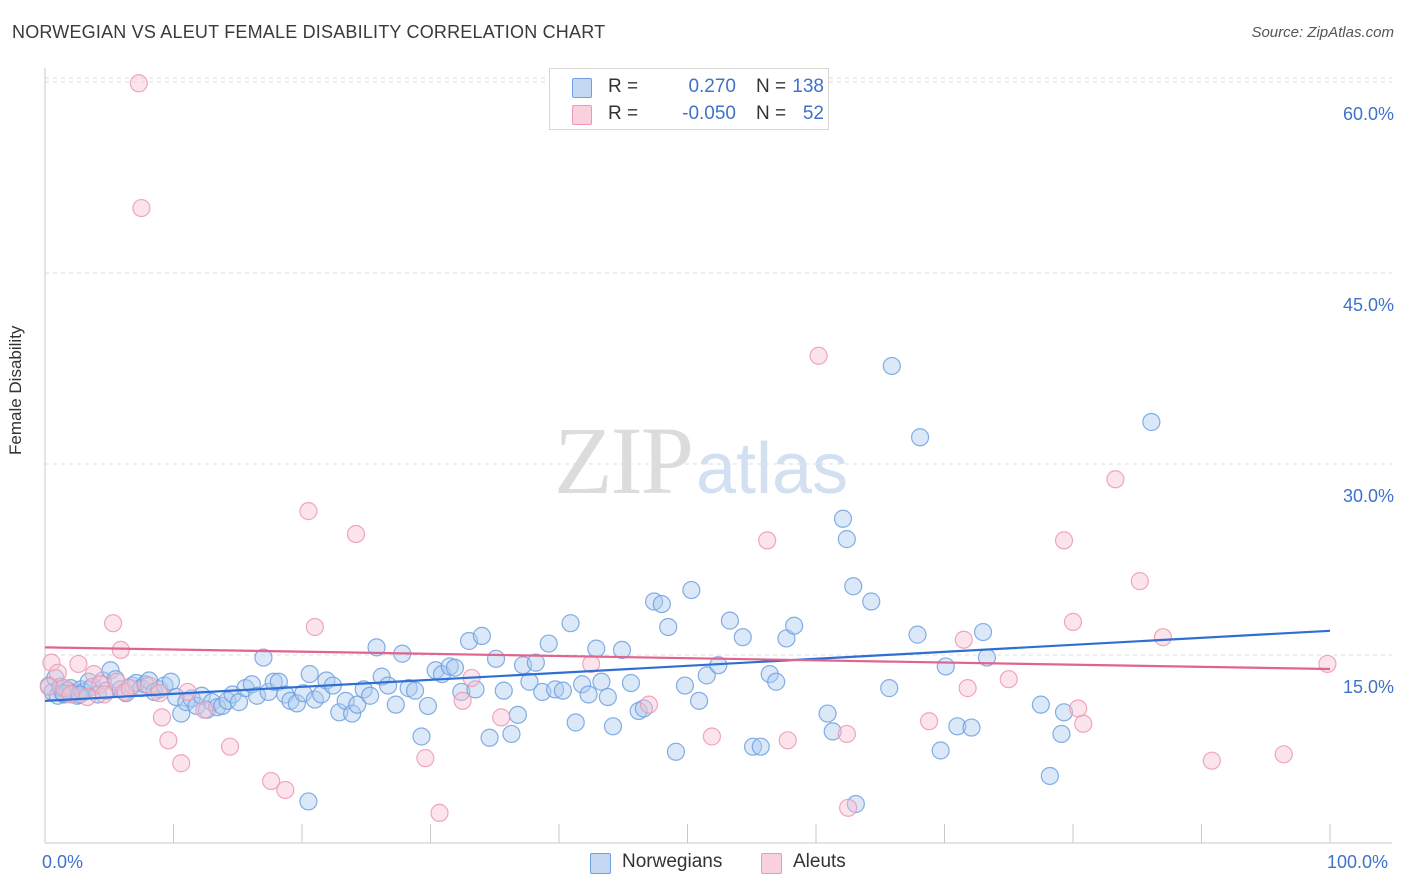  What do you see at coordinates (1368, 305) in the screenshot?
I see `y-tick-label: 45.0%` at bounding box center [1368, 305].